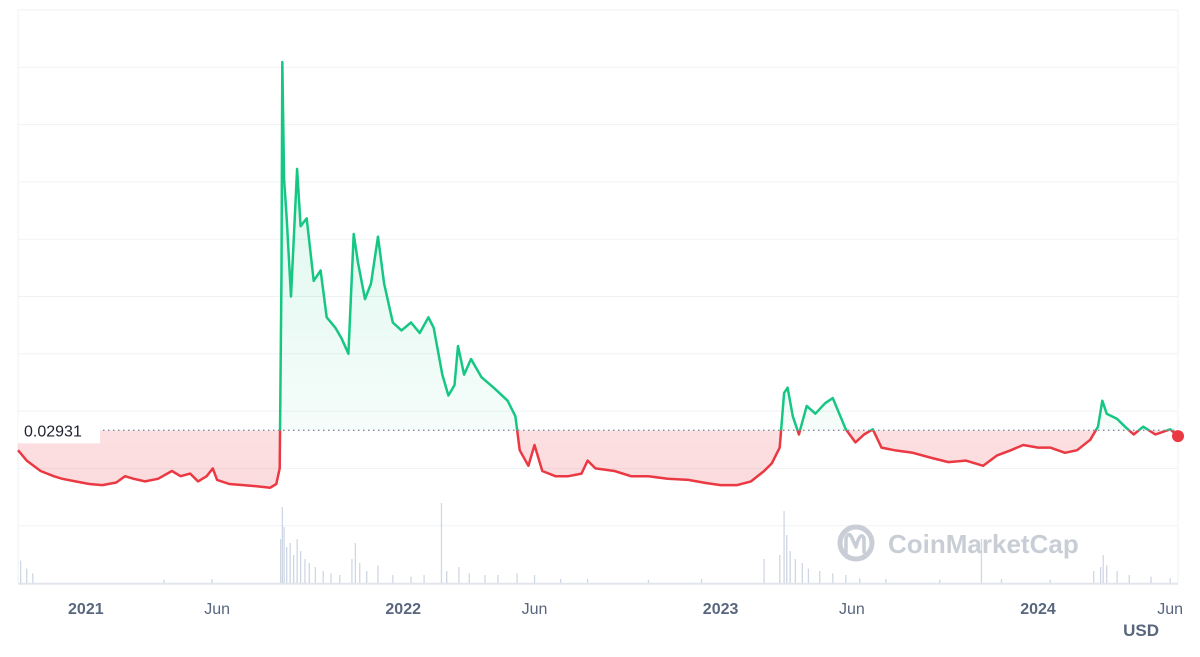  I want to click on reference-value-label: 0.02931, so click(53, 431).